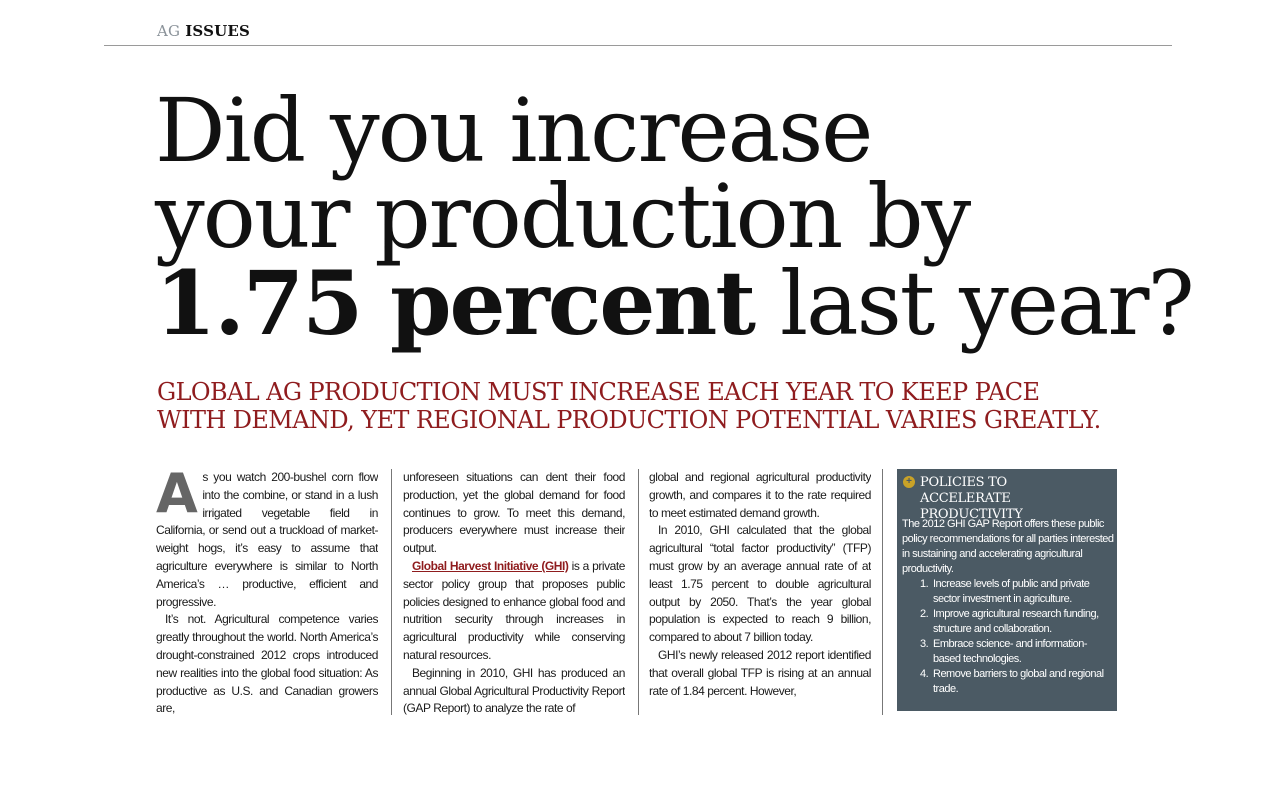  What do you see at coordinates (455, 303) in the screenshot?
I see `headline-emphasis: 1.75 percent` at bounding box center [455, 303].